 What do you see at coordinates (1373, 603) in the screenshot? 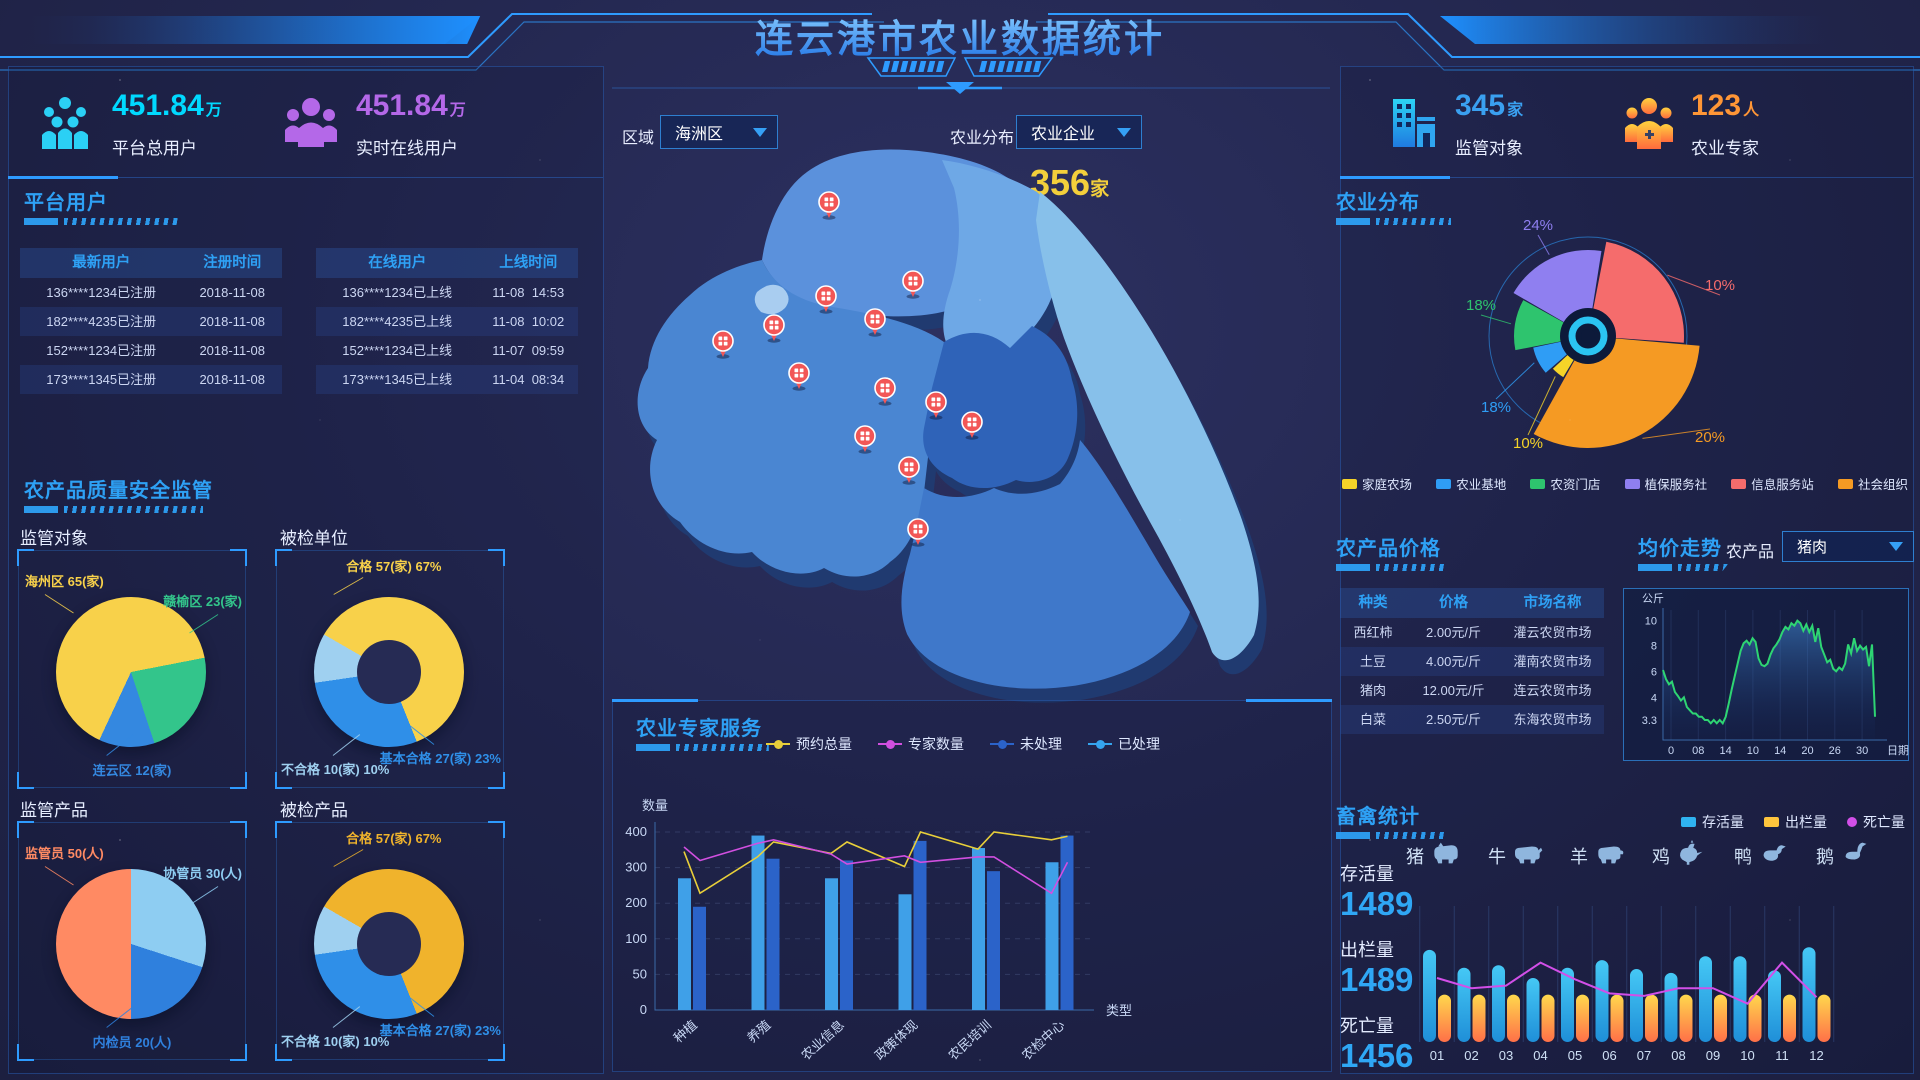
I see `column-header: 种类` at bounding box center [1373, 603].